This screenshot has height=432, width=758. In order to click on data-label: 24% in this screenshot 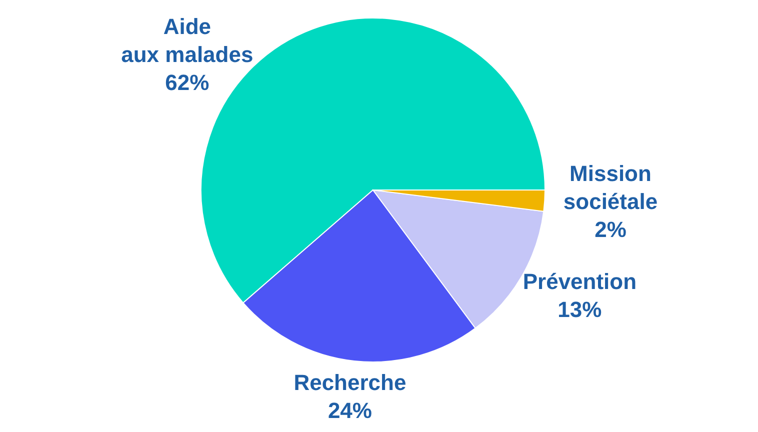, I will do `click(350, 410)`.